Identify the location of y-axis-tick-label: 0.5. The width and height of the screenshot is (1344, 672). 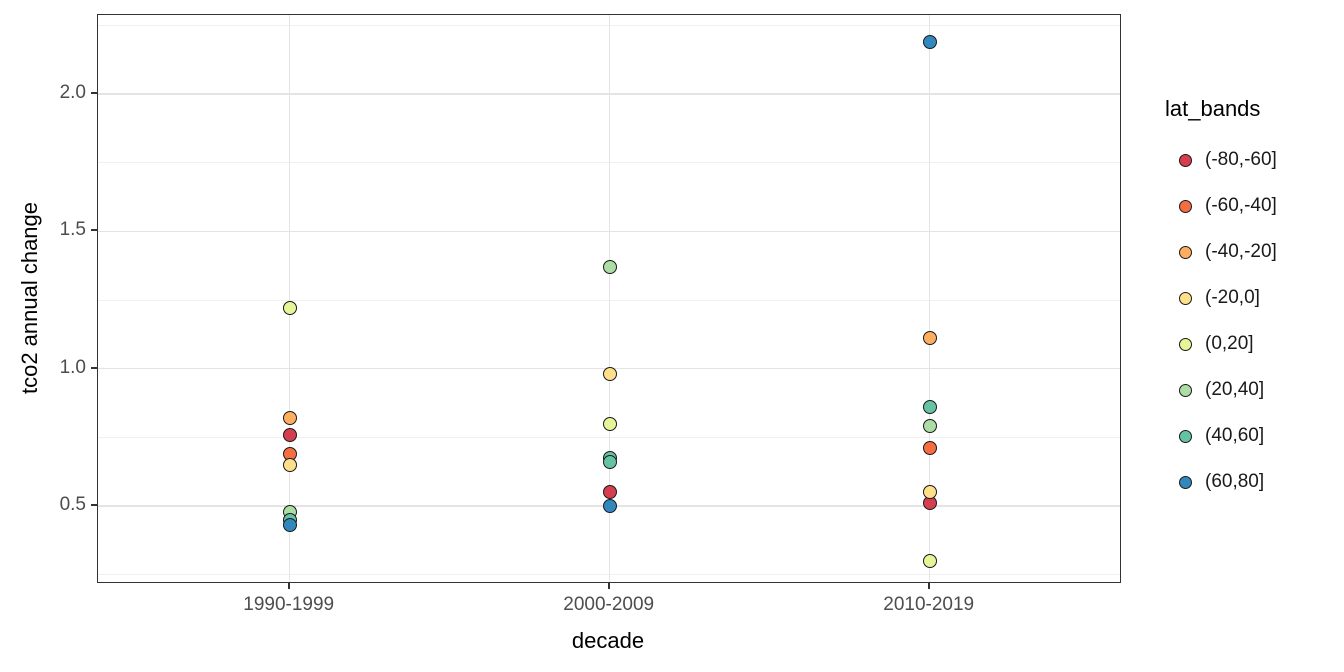
(72, 505).